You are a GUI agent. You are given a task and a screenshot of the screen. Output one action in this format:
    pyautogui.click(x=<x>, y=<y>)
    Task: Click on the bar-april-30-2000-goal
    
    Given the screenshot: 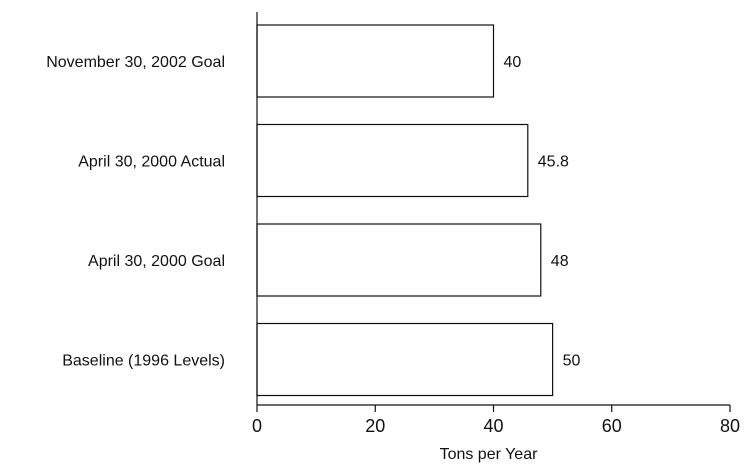 What is the action you would take?
    pyautogui.click(x=399, y=260)
    